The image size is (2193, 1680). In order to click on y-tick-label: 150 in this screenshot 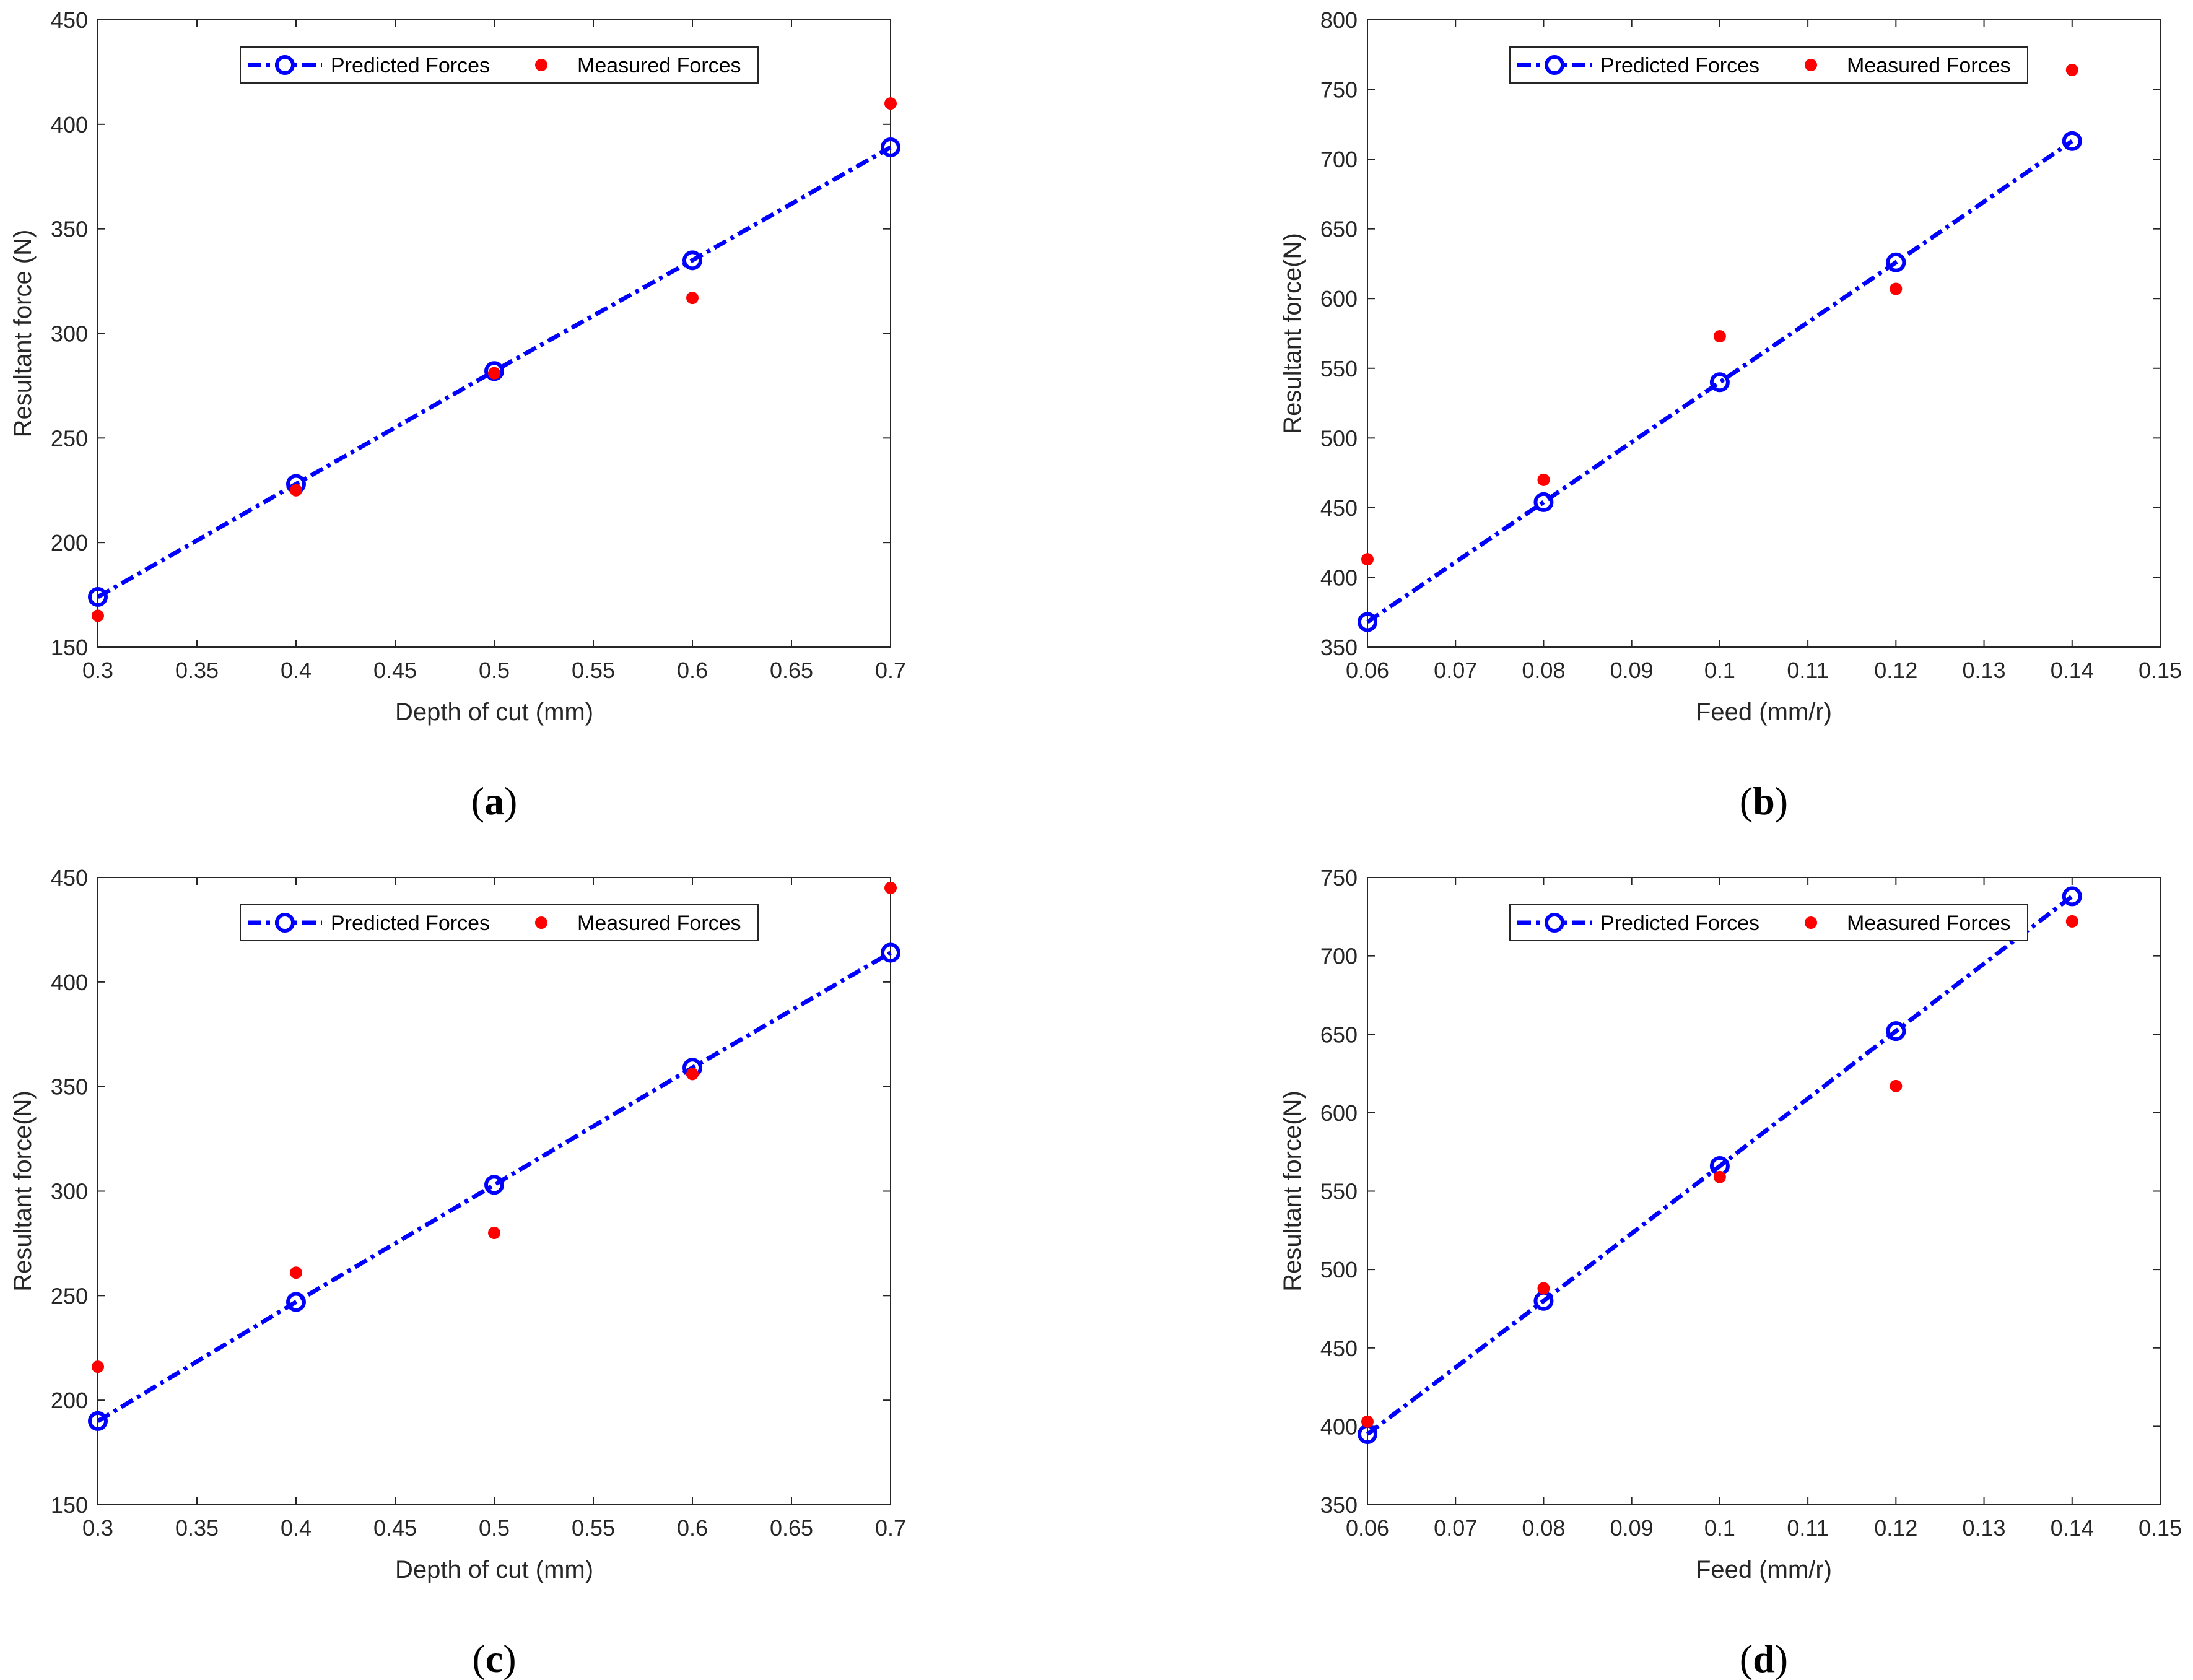, I will do `click(69, 648)`.